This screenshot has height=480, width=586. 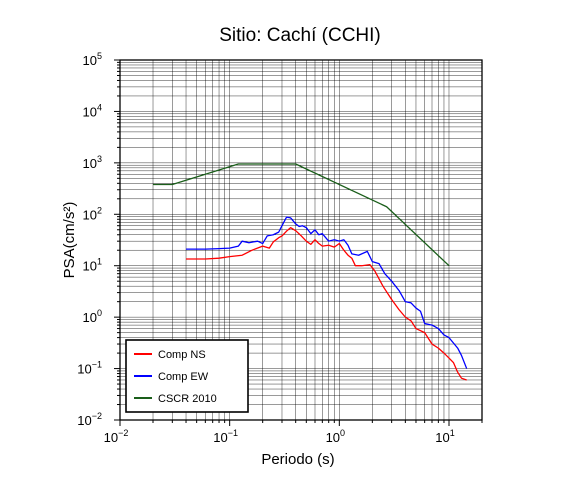 What do you see at coordinates (297, 459) in the screenshot?
I see `x-axis-label: Periodo (s)` at bounding box center [297, 459].